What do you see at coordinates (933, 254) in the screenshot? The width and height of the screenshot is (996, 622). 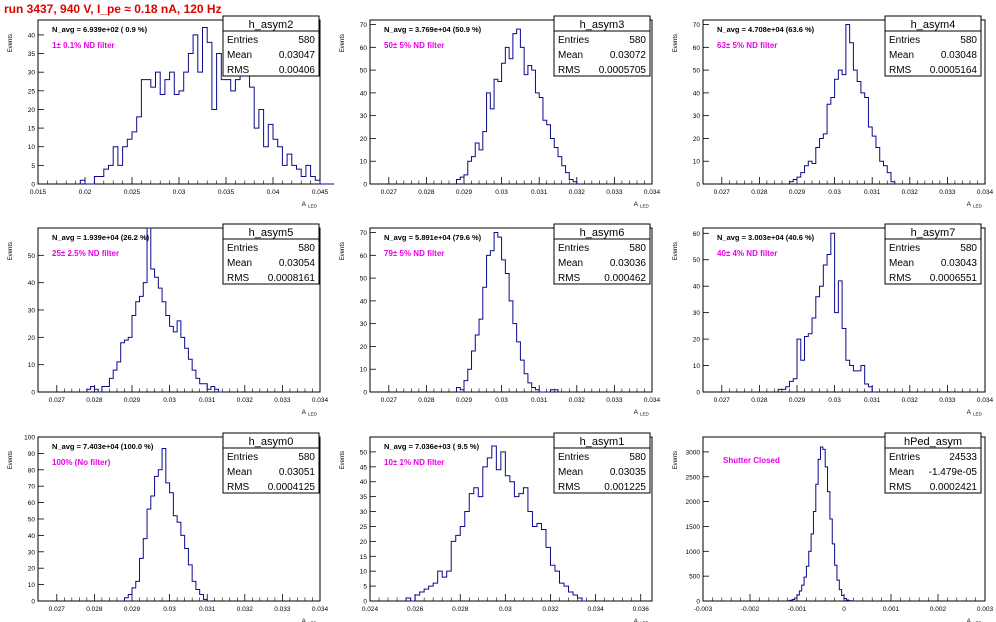 I see `stats-box: h_asym7 Entries 580 Mean 0.03043 RMS 0.0006551` at bounding box center [933, 254].